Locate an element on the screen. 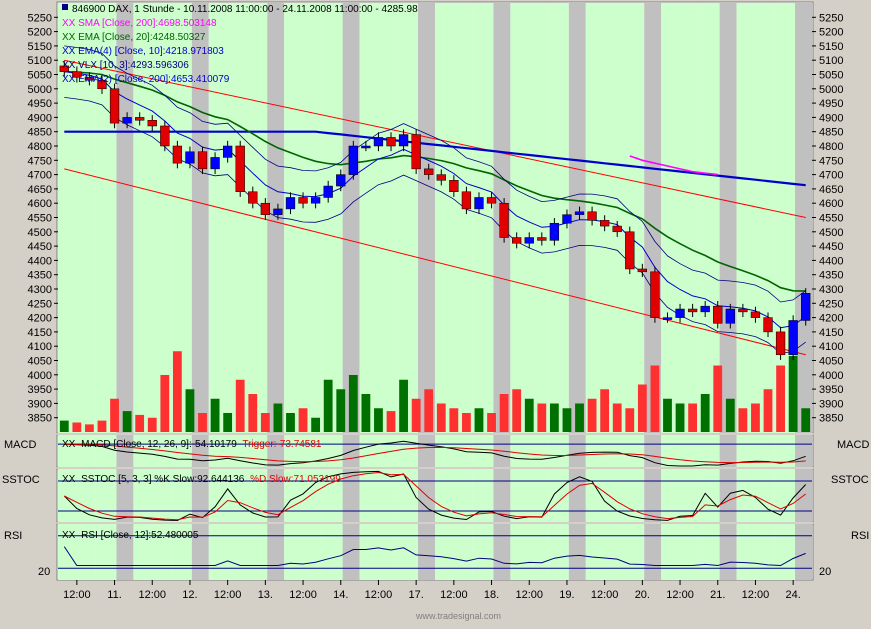 The width and height of the screenshot is (871, 629). legend-line: XX EMA(4) [Close, 10]:4218.971803 is located at coordinates (143, 51).